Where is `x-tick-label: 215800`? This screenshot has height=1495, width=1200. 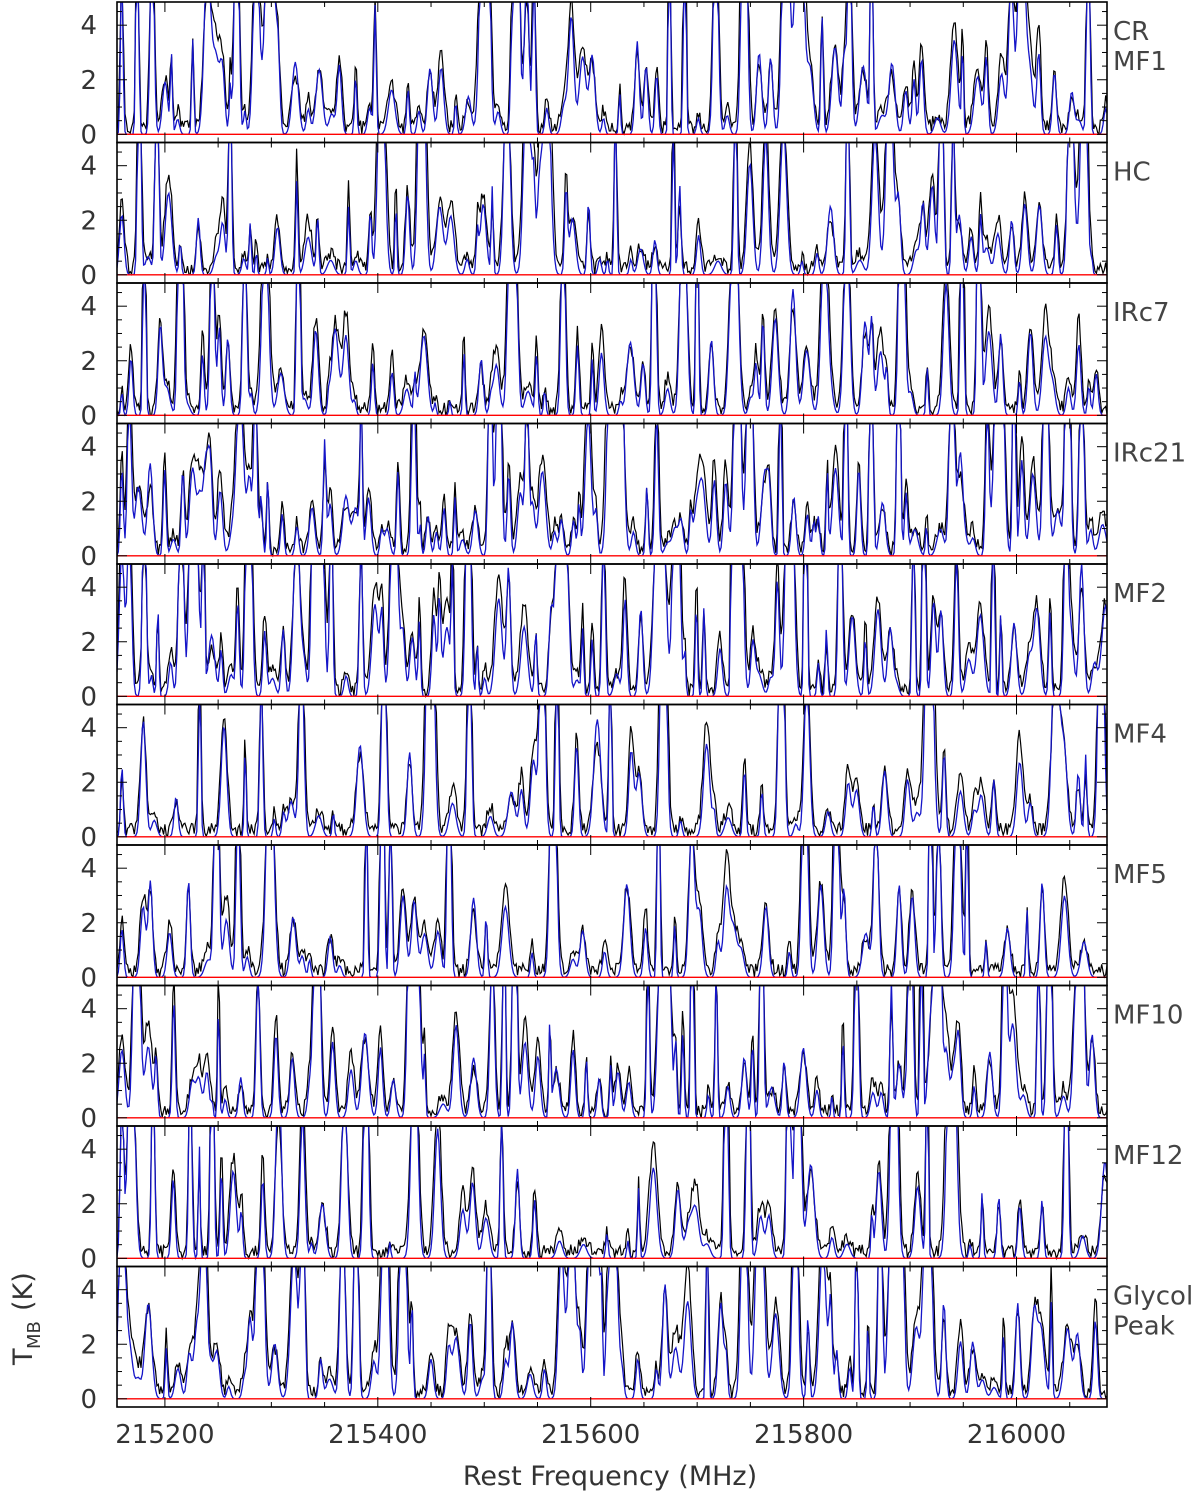 x-tick-label: 215800 is located at coordinates (803, 1435).